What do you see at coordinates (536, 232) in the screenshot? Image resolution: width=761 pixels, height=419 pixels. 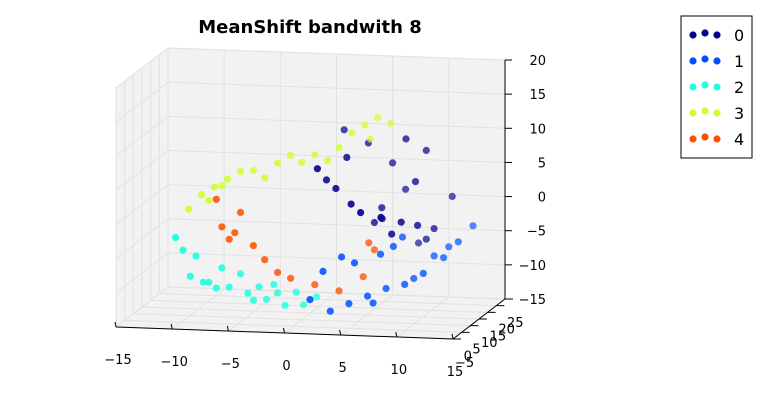 I see `z-tick-label: −5` at bounding box center [536, 232].